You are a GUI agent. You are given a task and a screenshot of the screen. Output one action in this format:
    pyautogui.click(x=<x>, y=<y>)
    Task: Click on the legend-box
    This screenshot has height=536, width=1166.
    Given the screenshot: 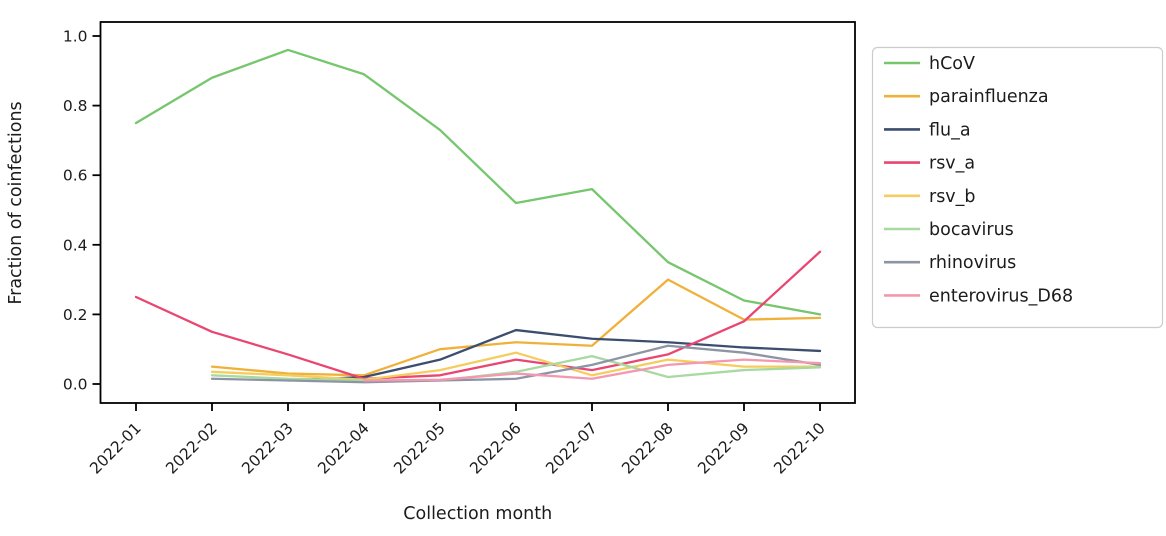 What is the action you would take?
    pyautogui.click(x=1017, y=187)
    